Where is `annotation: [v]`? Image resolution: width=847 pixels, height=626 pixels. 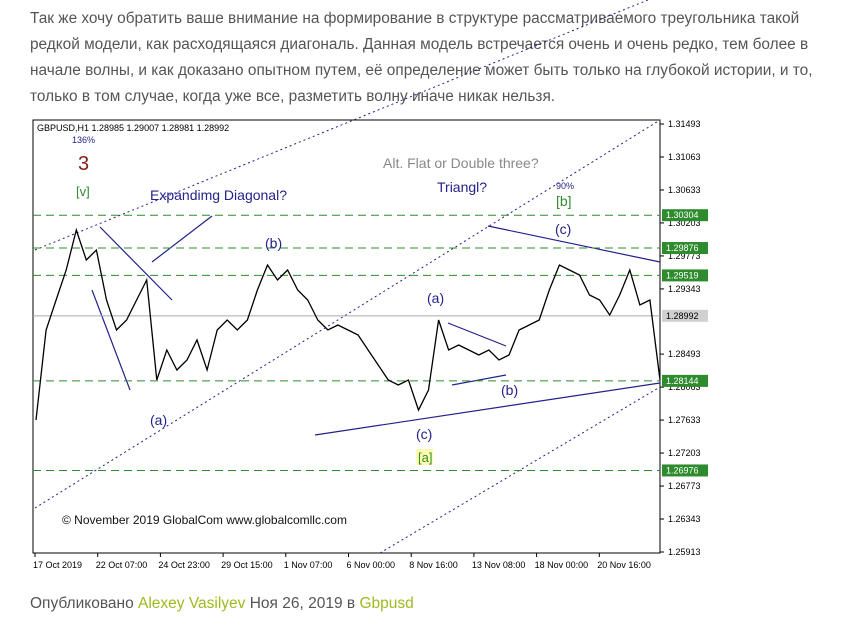 annotation: [v] is located at coordinates (83, 191).